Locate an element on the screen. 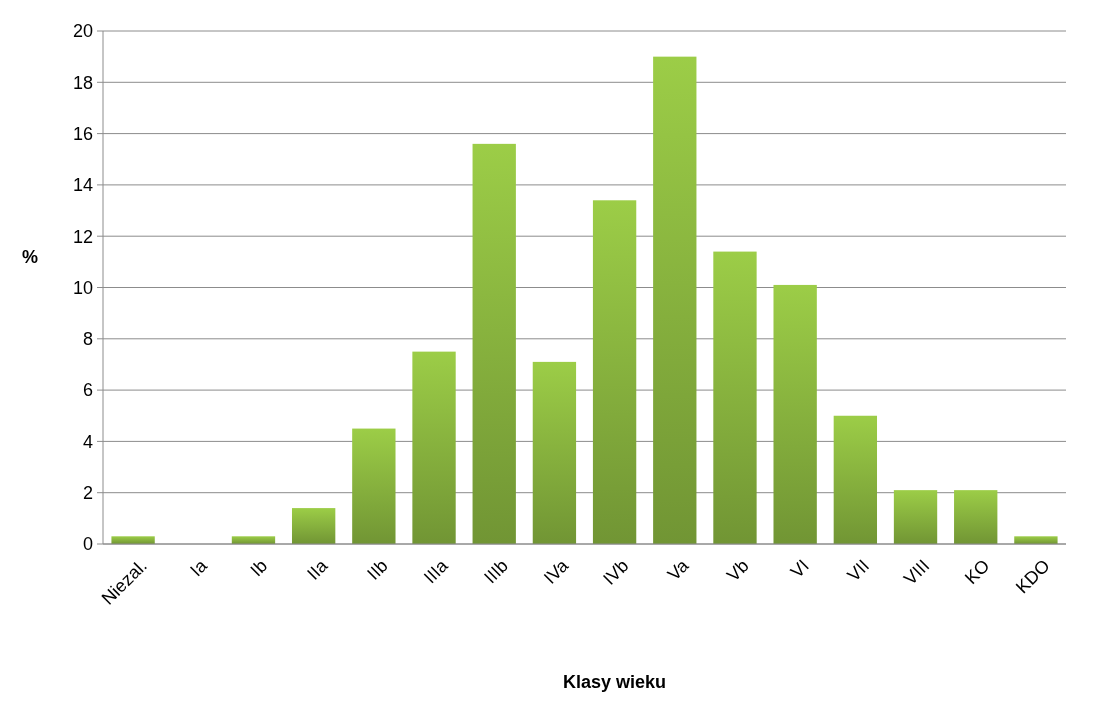 The image size is (1104, 707). y-axis-title: % is located at coordinates (30, 256).